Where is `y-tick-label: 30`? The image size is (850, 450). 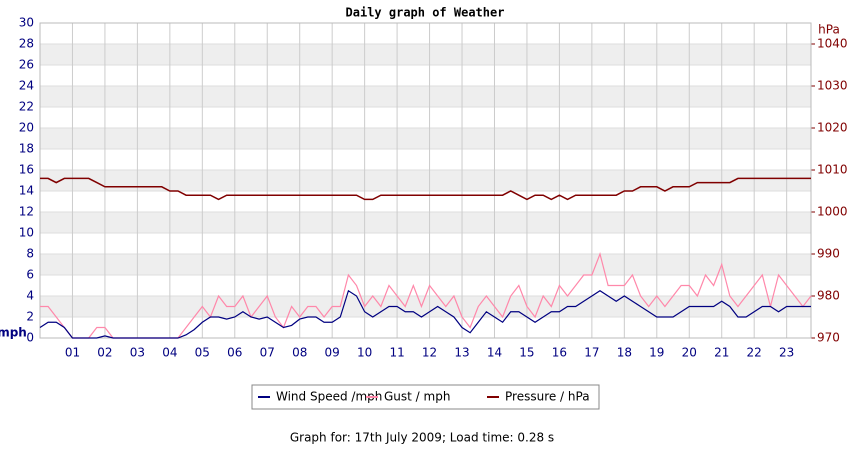
y-tick-label: 30 is located at coordinates (26, 23).